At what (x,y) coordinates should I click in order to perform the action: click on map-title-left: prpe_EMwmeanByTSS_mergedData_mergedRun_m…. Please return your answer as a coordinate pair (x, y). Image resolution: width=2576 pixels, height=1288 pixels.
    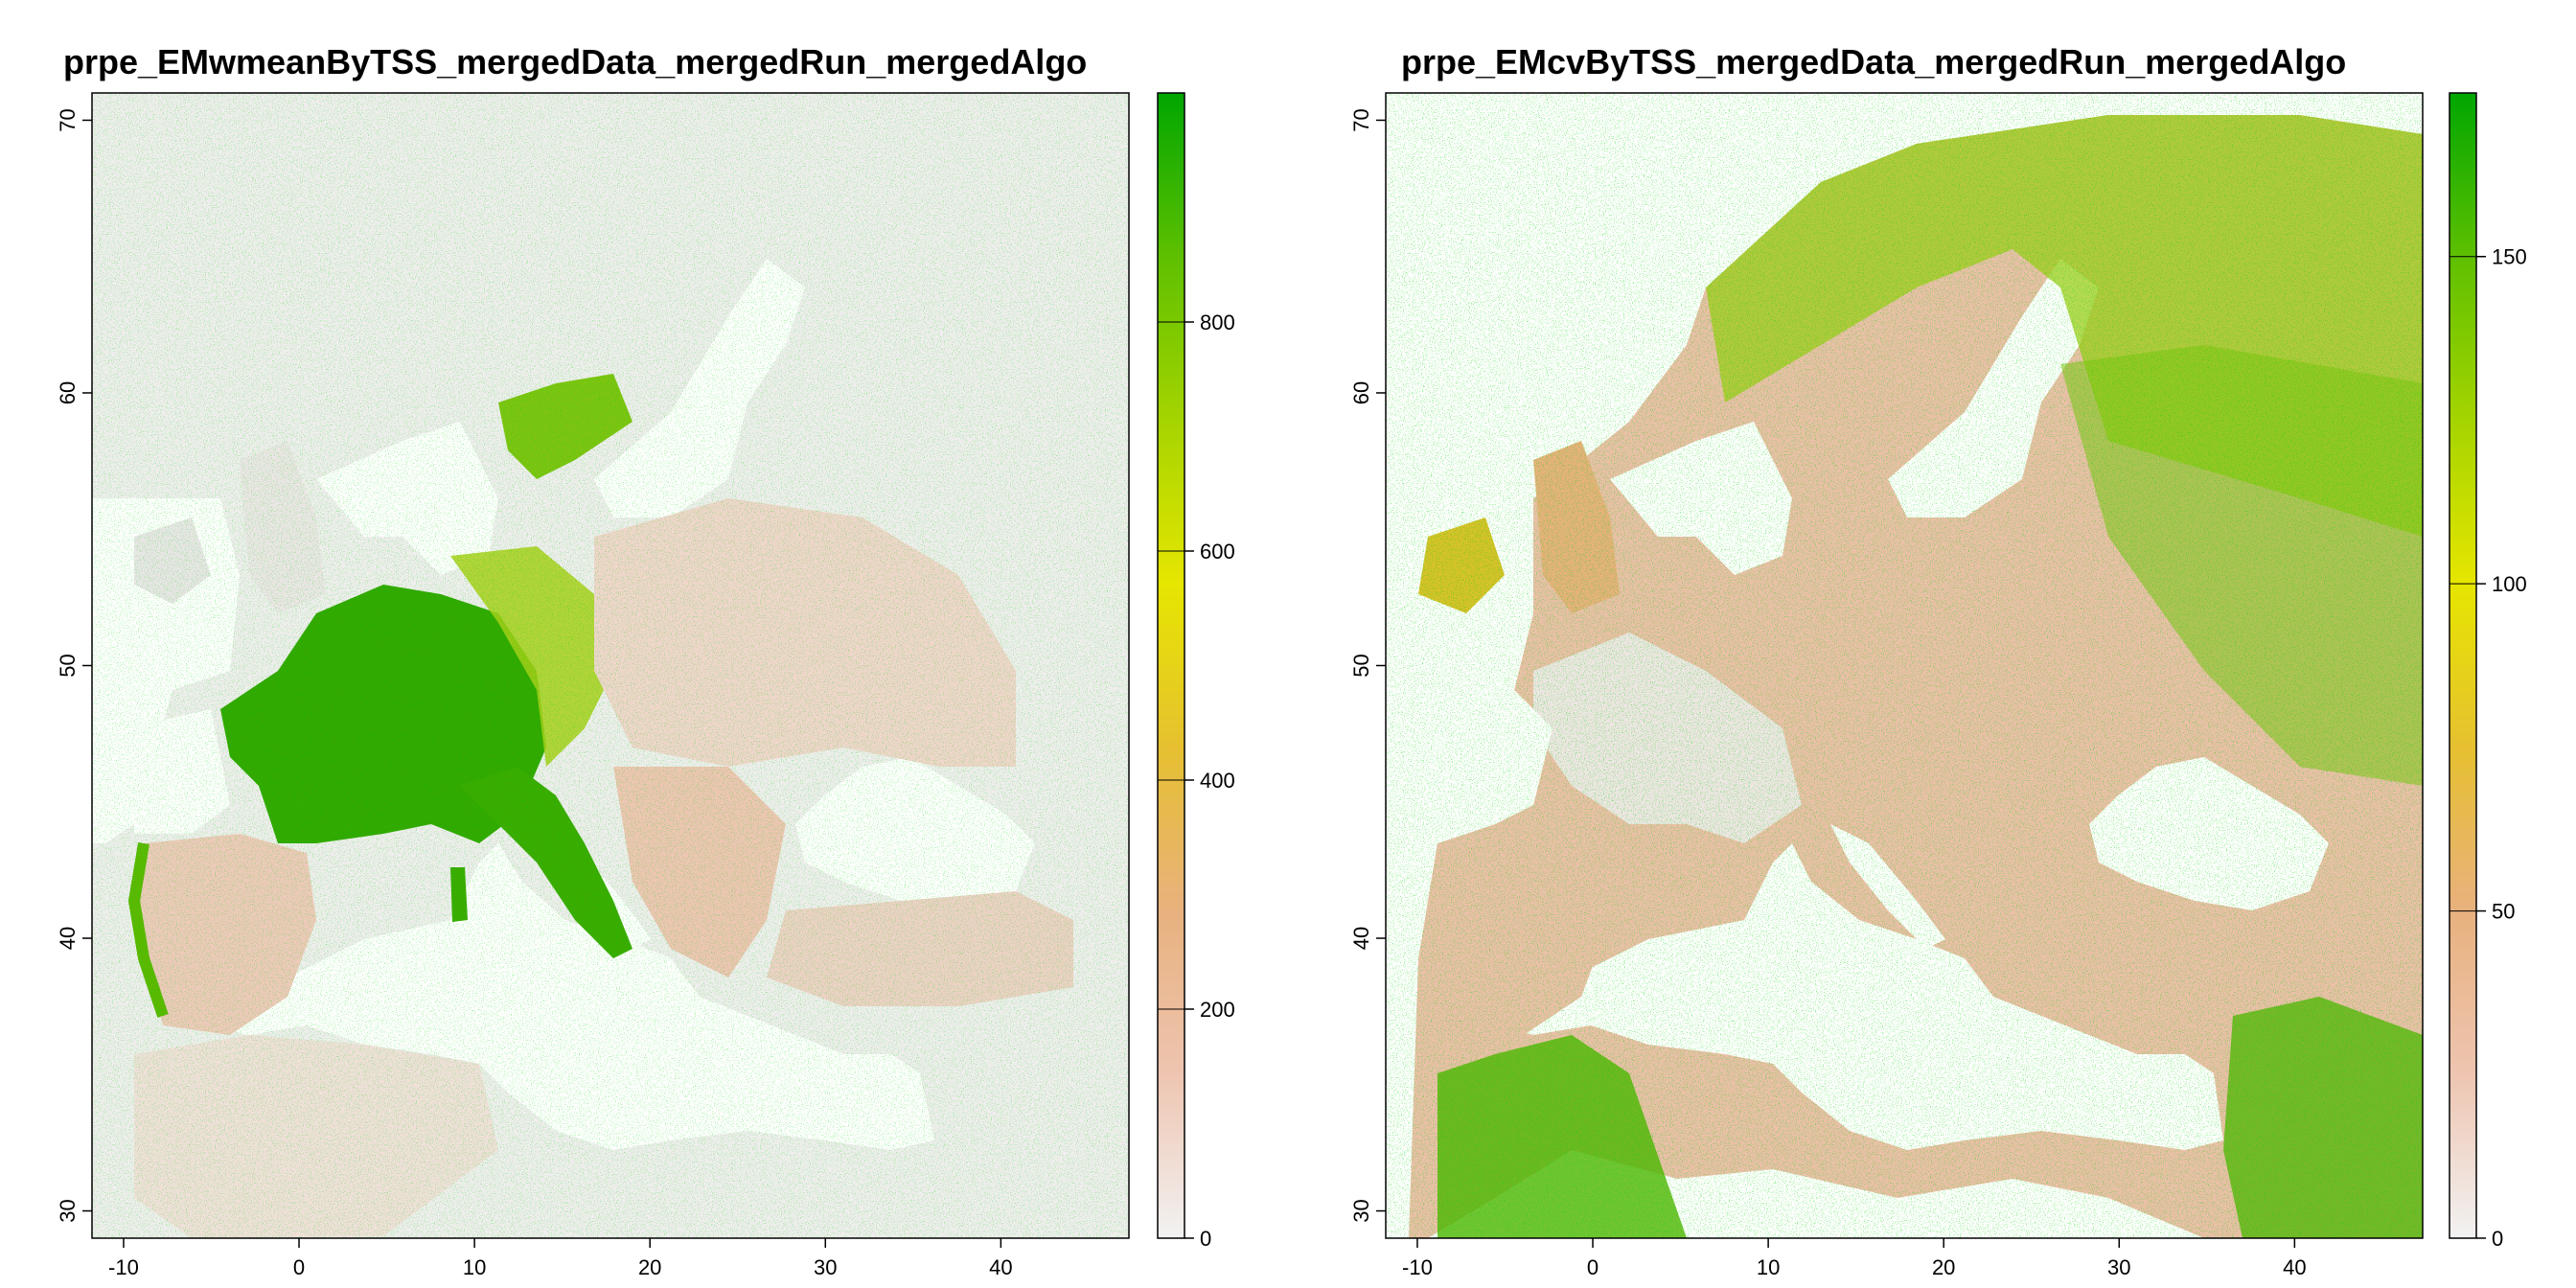
    Looking at the image, I should click on (575, 62).